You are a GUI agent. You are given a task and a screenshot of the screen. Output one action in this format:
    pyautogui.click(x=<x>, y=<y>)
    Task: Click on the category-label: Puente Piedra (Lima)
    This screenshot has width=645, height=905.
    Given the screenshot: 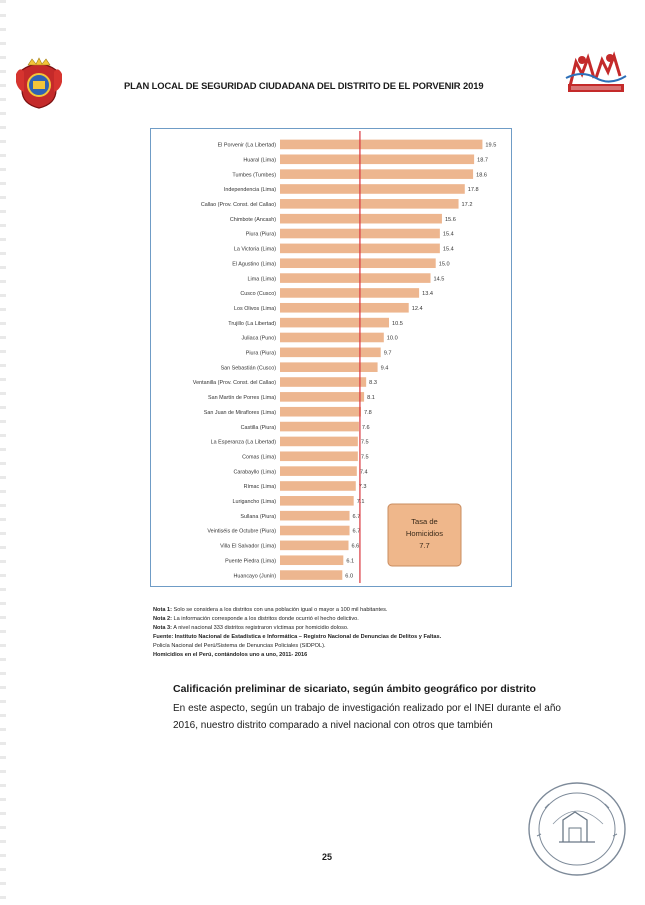 What is the action you would take?
    pyautogui.click(x=250, y=561)
    